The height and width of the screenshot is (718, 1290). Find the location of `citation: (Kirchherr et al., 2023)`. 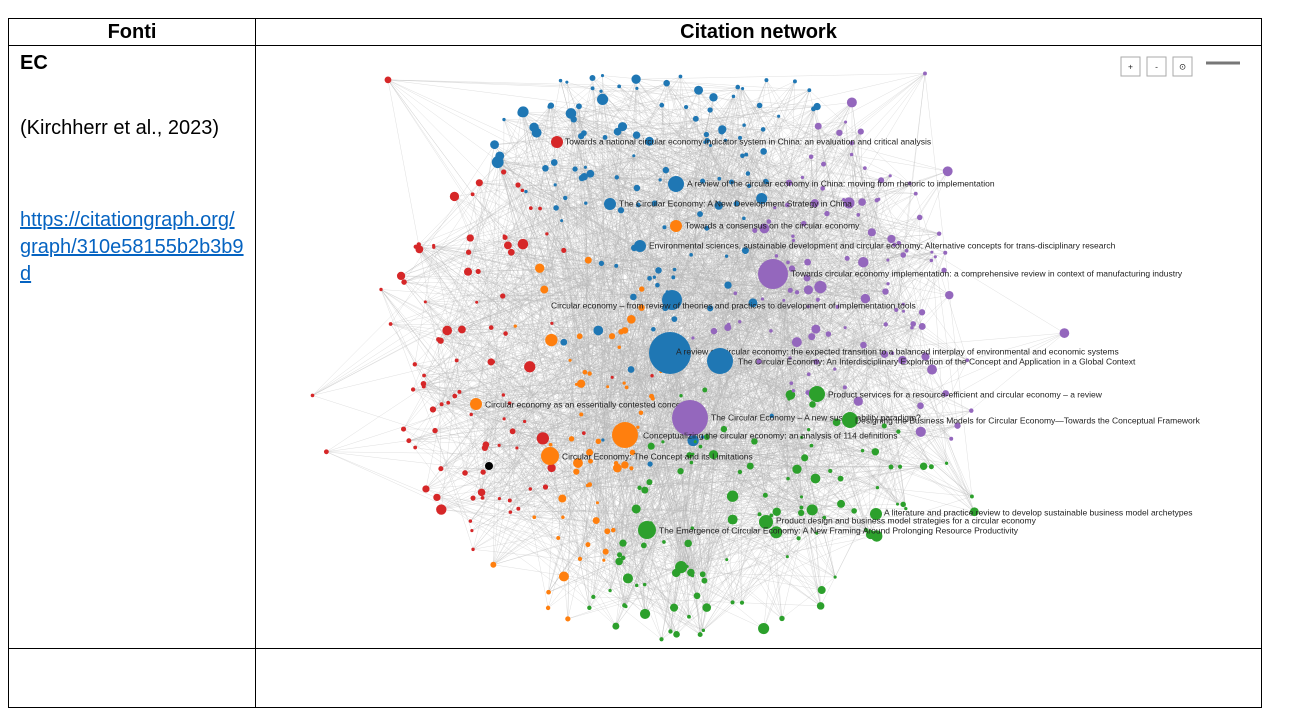

citation: (Kirchherr et al., 2023) is located at coordinates (120, 128).